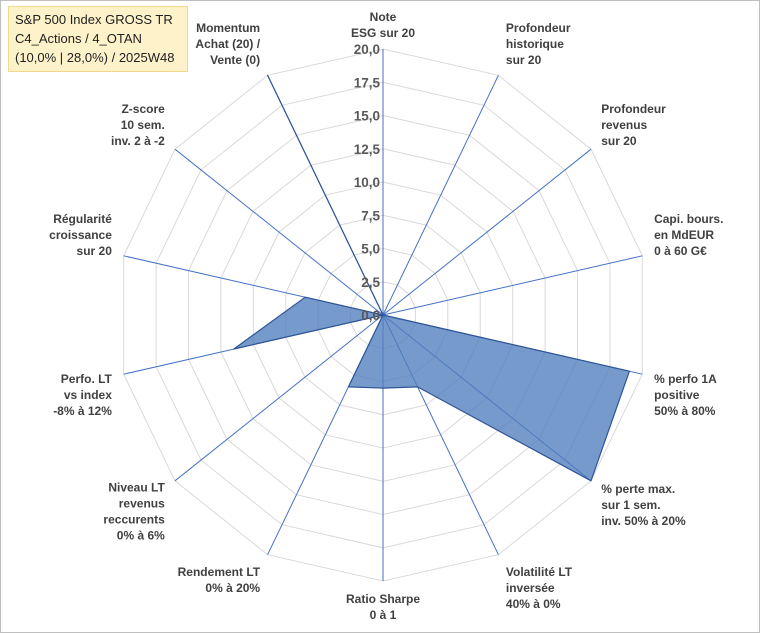 This screenshot has width=760, height=633. What do you see at coordinates (228, 28) in the screenshot?
I see `axis-label-line: Momentum` at bounding box center [228, 28].